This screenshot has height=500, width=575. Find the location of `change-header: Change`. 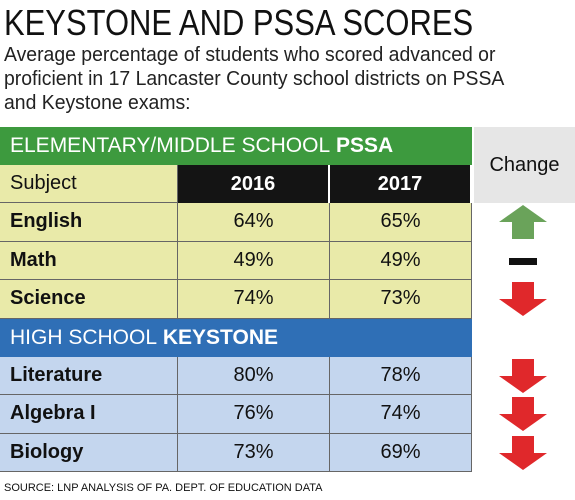

change-header: Change is located at coordinates (524, 165).